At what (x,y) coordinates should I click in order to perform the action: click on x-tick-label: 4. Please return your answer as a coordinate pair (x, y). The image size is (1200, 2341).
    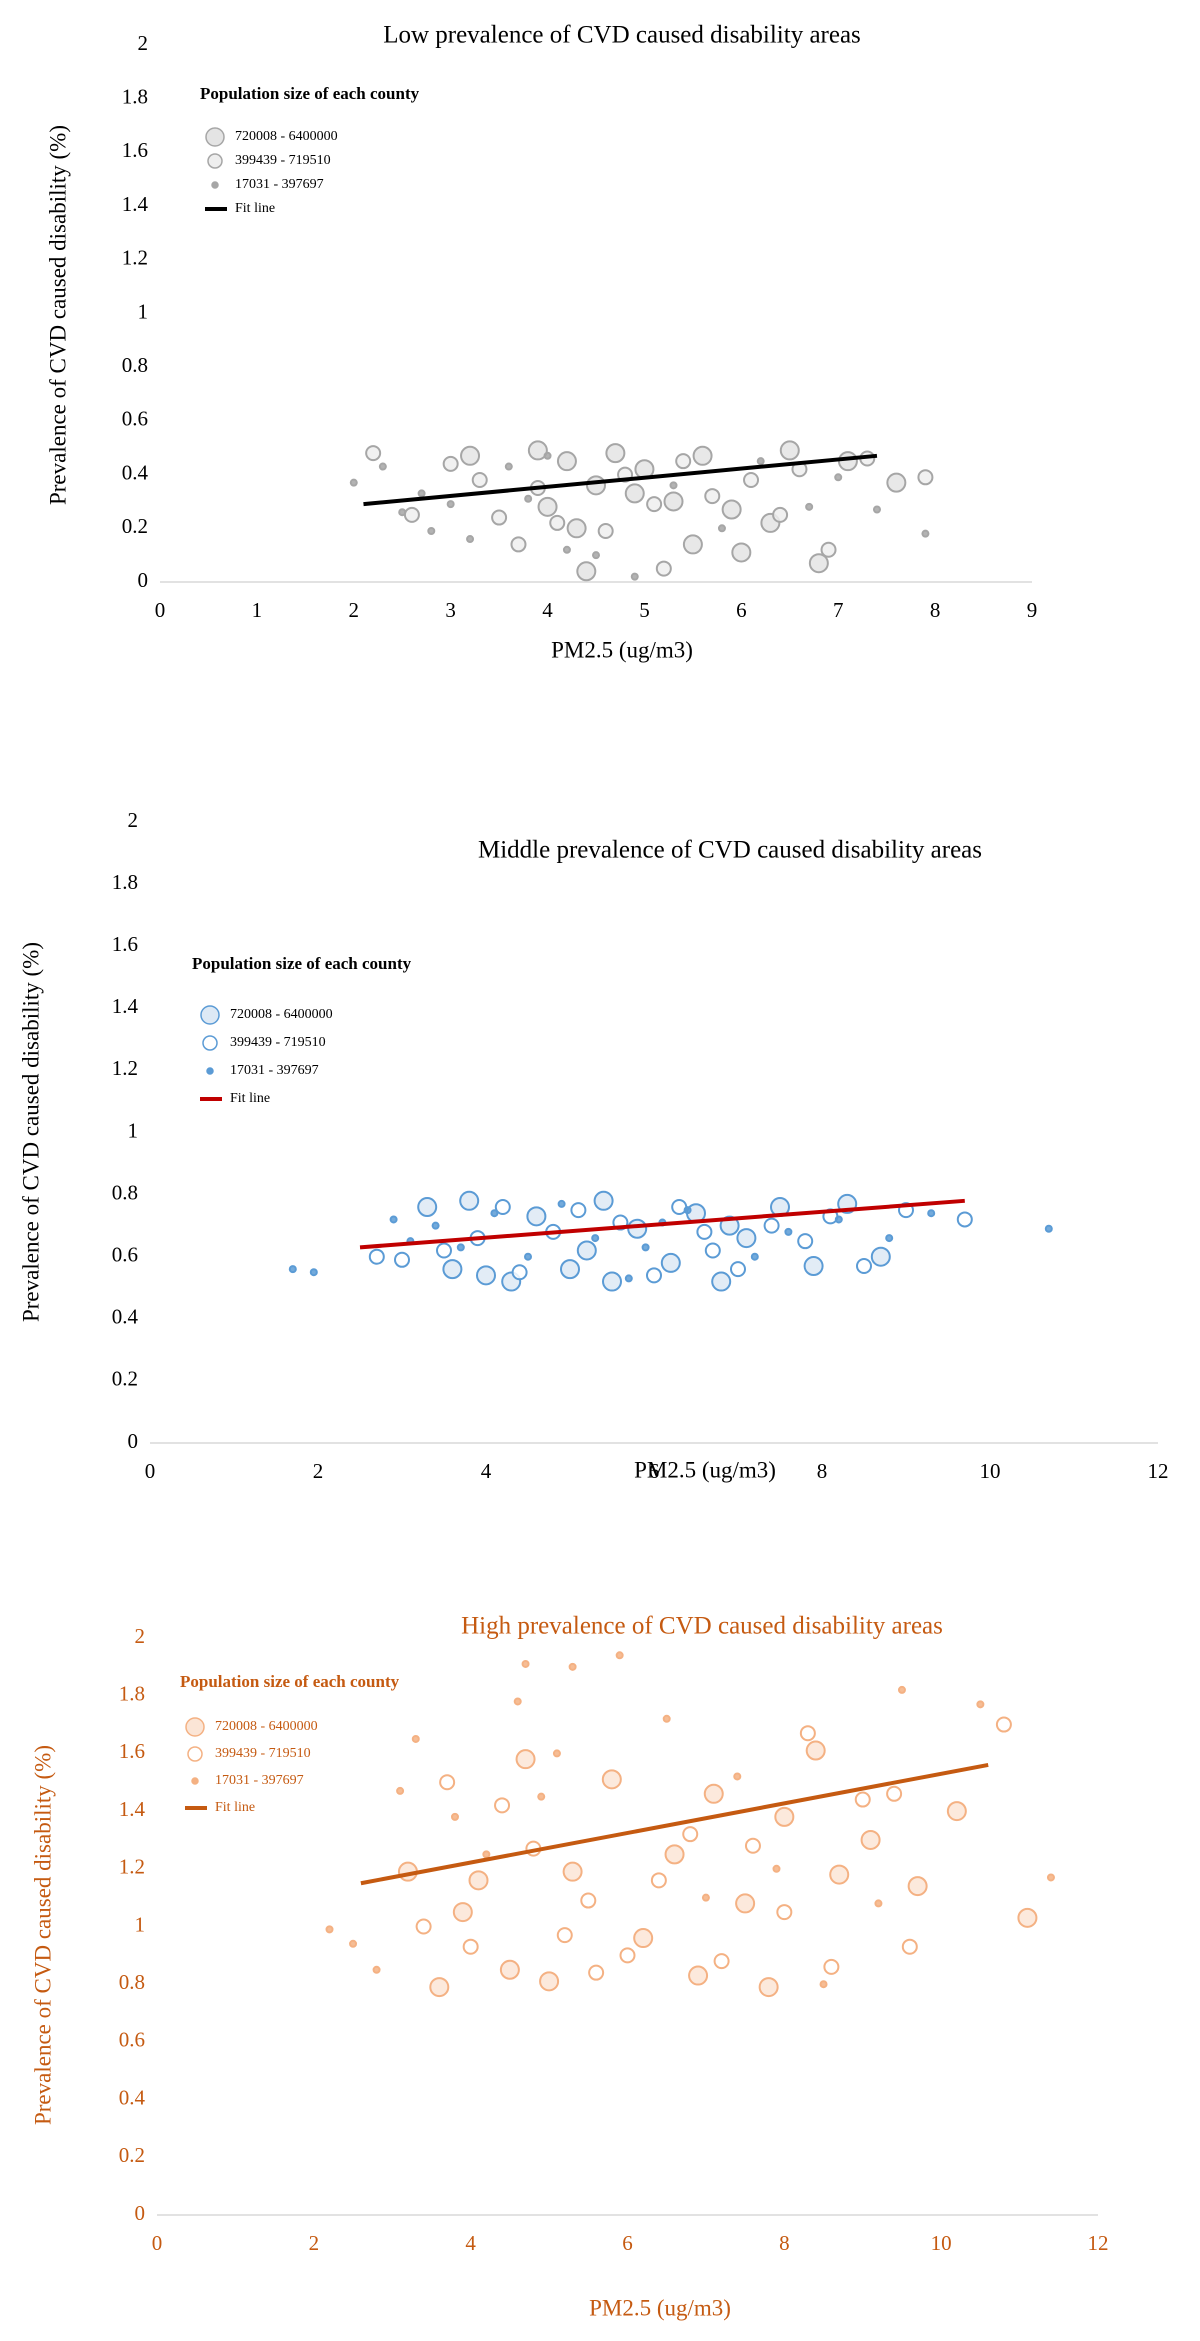
    Looking at the image, I should click on (470, 2243).